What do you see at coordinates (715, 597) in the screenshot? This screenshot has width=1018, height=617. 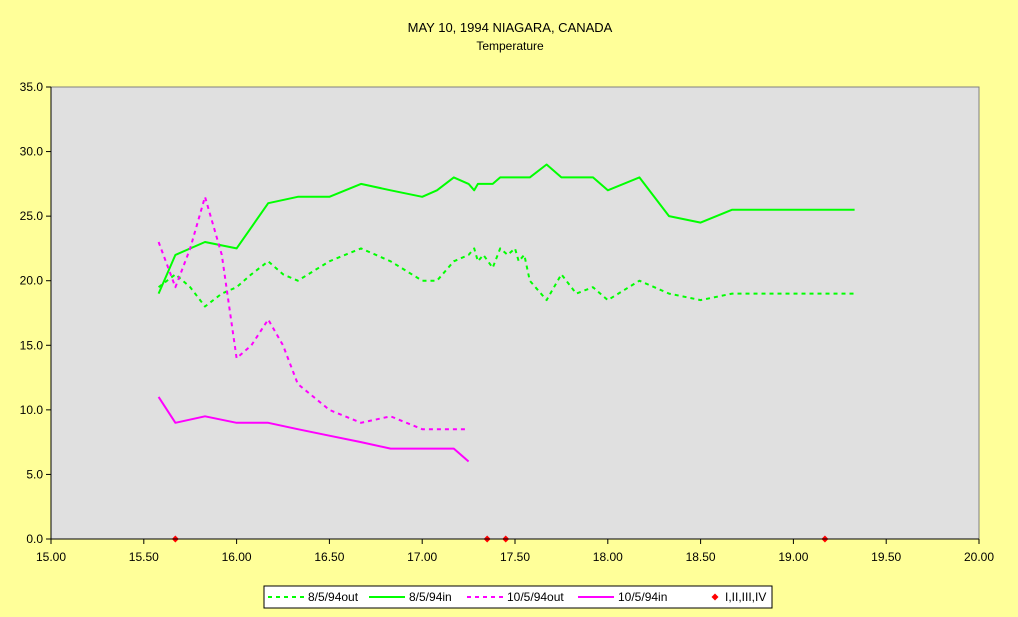 I see `legend-i-ii-iii-iv-marker` at bounding box center [715, 597].